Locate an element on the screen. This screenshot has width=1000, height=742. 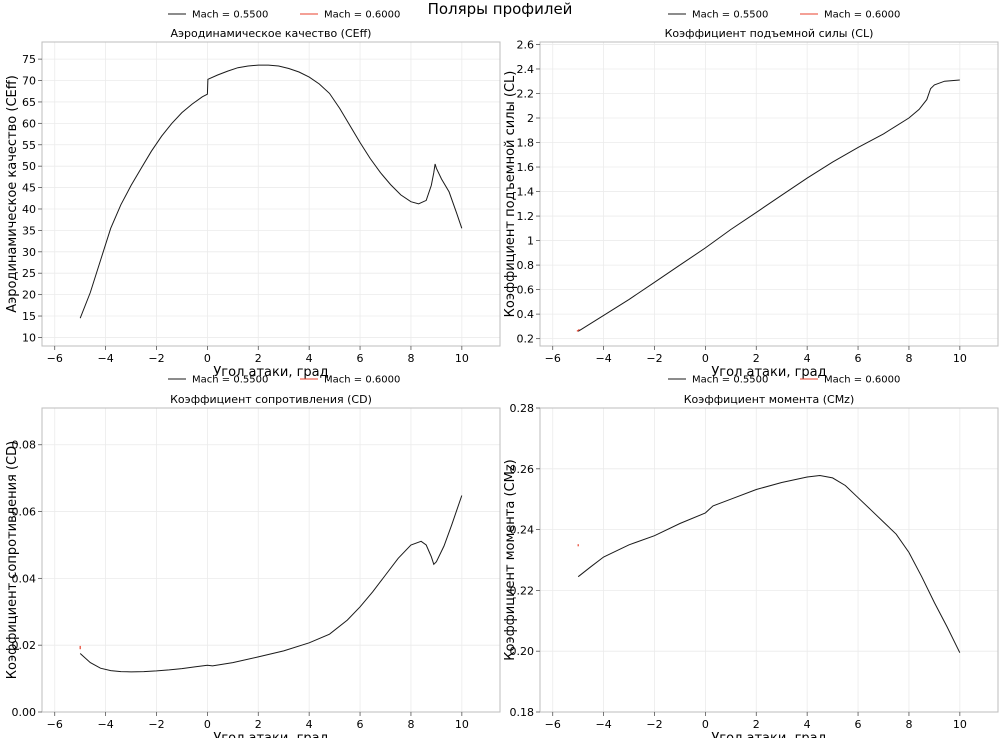
y-tick-label: 1.6 is located at coordinates (526, 167).